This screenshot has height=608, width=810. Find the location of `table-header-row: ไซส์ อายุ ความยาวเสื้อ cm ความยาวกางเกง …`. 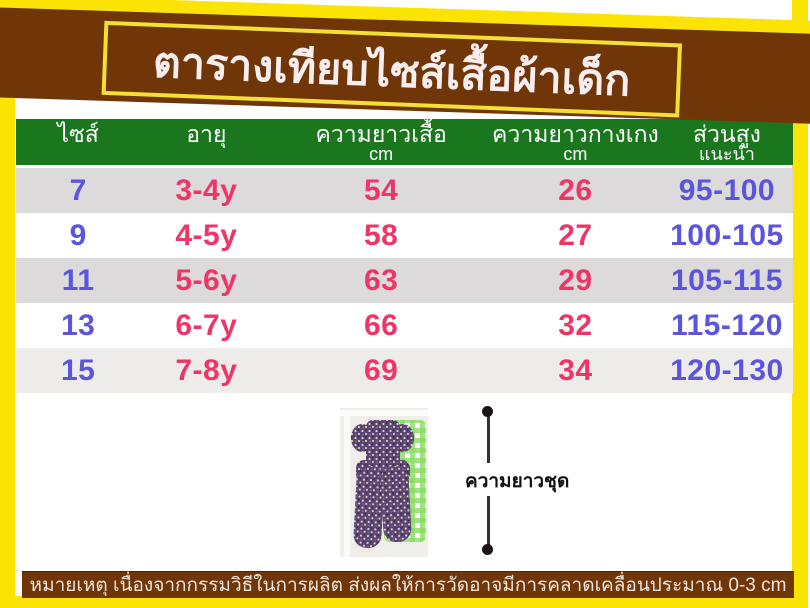

table-header-row: ไซส์ อายุ ความยาวเสื้อ cm ความยาวกางเกง … is located at coordinates (404, 142).